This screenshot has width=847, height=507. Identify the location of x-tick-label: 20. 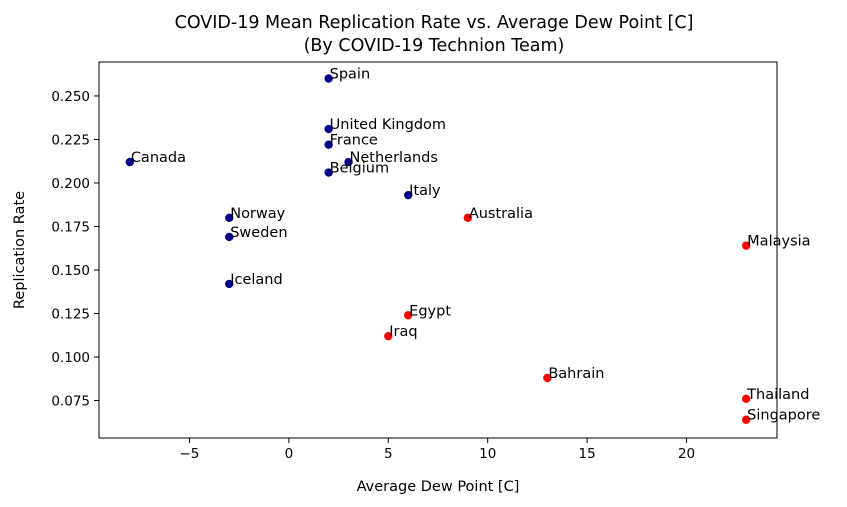
(686, 454).